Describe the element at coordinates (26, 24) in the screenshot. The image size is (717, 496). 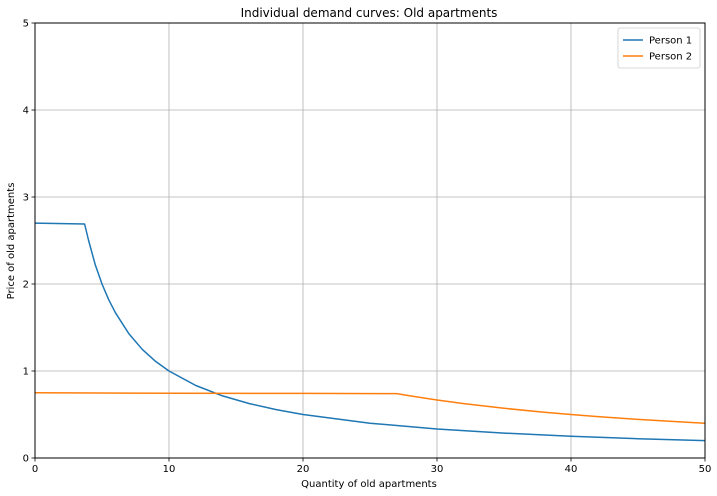
I see `y-tick-label: 5` at that location.